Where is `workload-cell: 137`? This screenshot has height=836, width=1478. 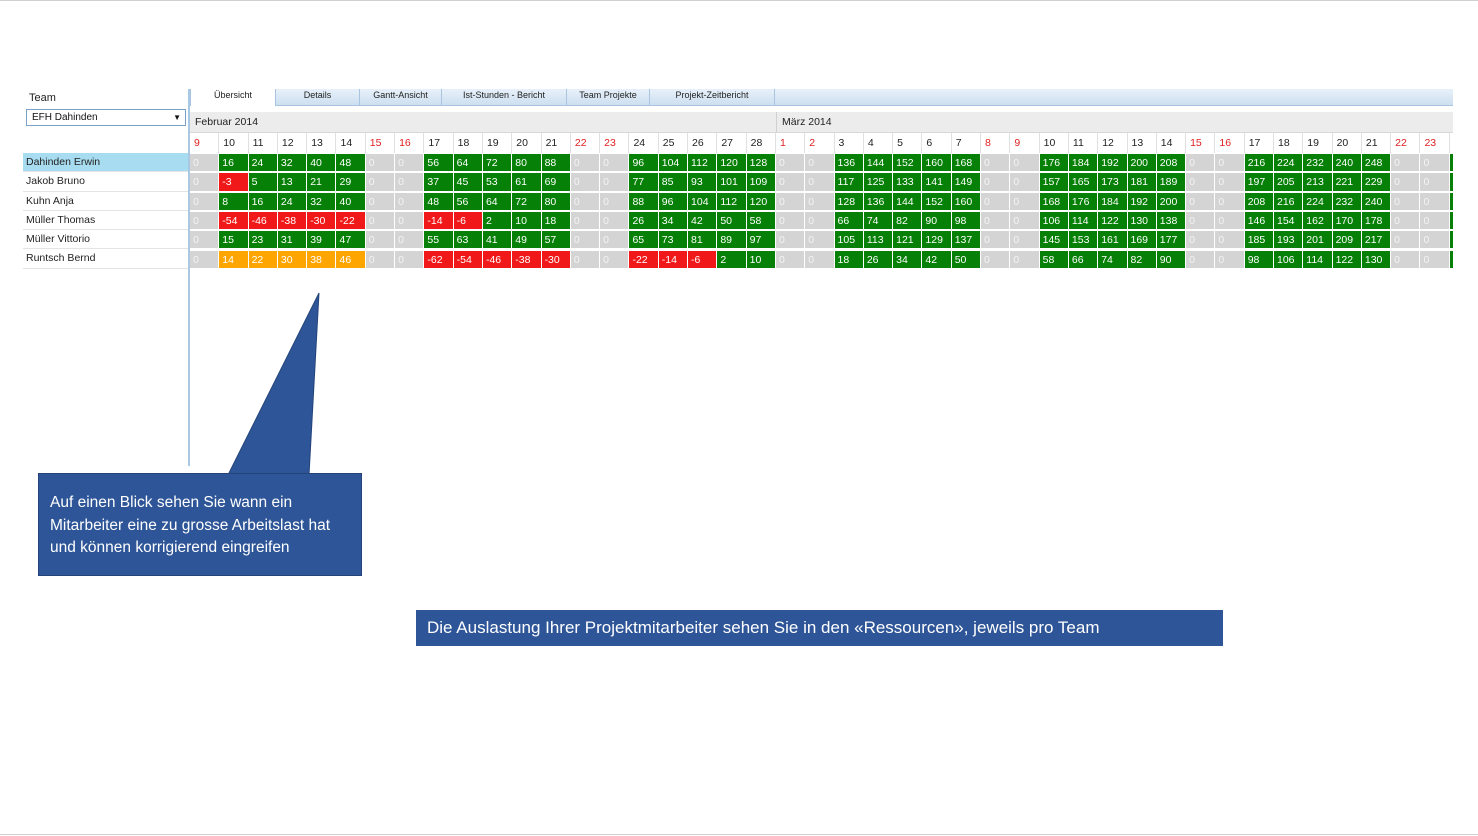
workload-cell: 137 is located at coordinates (966, 240).